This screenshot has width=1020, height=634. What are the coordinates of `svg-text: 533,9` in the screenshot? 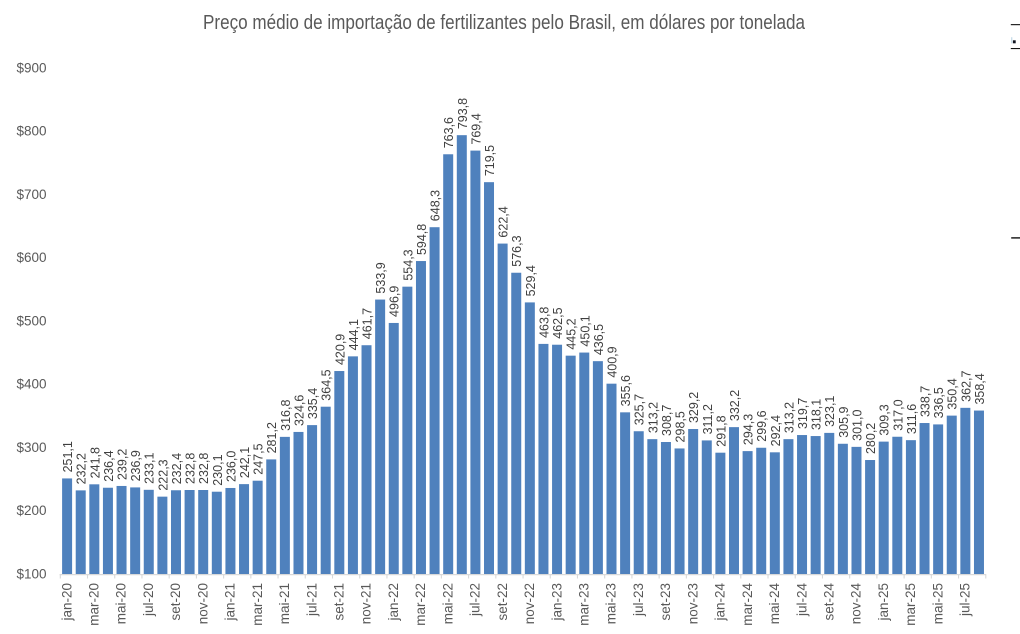 It's located at (381, 277).